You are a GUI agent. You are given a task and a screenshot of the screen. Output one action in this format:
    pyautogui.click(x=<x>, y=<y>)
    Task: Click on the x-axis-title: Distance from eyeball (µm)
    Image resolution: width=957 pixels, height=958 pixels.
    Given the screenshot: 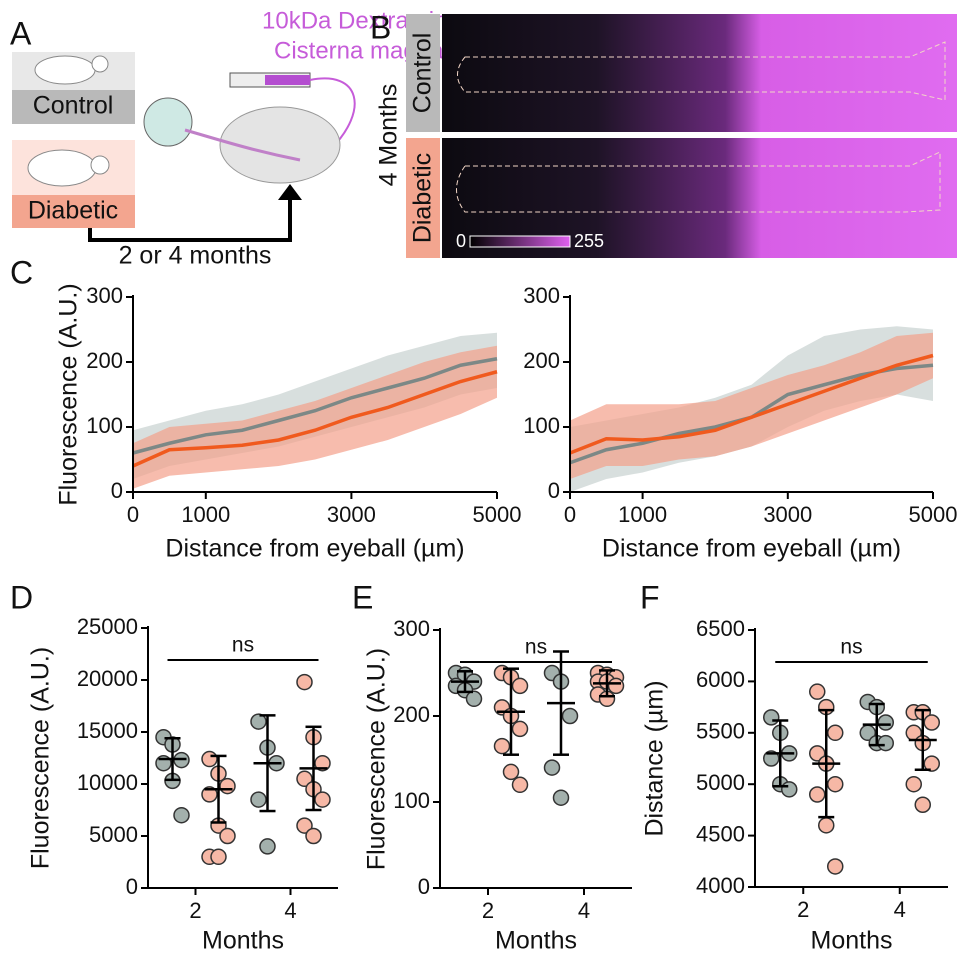 What is the action you would take?
    pyautogui.click(x=751, y=549)
    